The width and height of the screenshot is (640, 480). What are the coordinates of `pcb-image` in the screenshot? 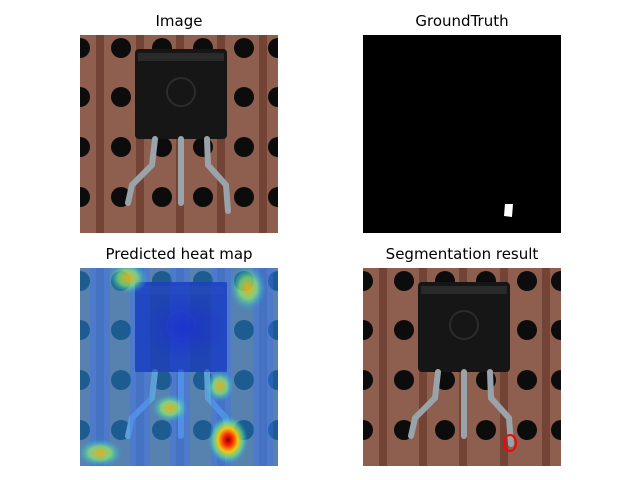 It's located at (179, 134).